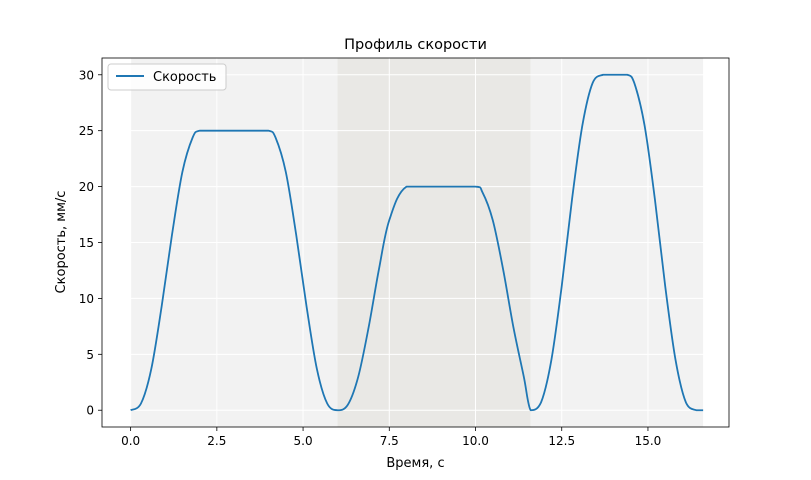  What do you see at coordinates (648, 441) in the screenshot?
I see `x-tick-label: 15.0` at bounding box center [648, 441].